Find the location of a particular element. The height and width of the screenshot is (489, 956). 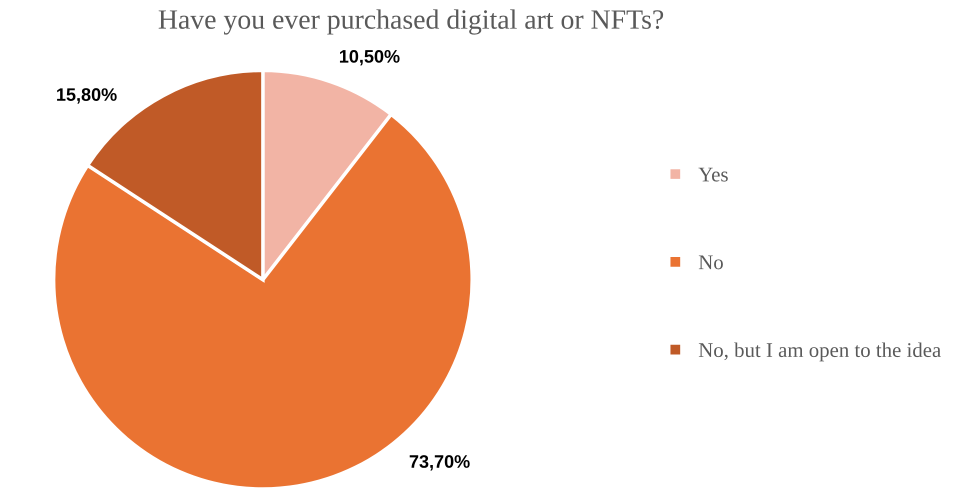

data-label: 73,70% is located at coordinates (440, 463).